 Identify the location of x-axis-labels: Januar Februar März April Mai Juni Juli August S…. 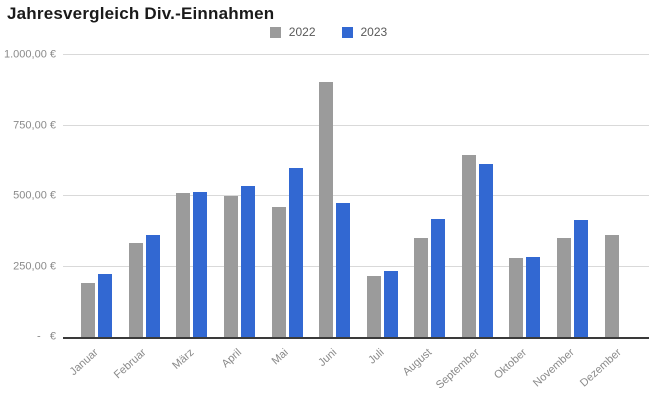
(356, 370).